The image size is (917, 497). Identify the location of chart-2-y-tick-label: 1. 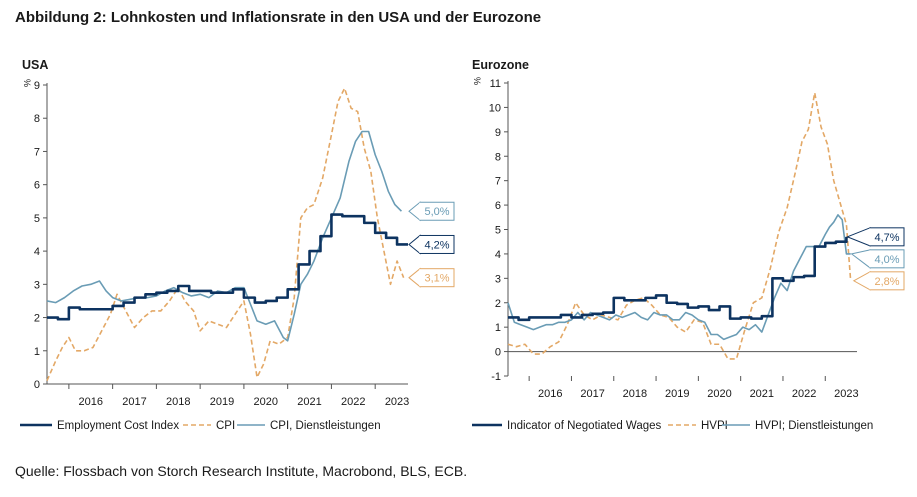
(498, 328).